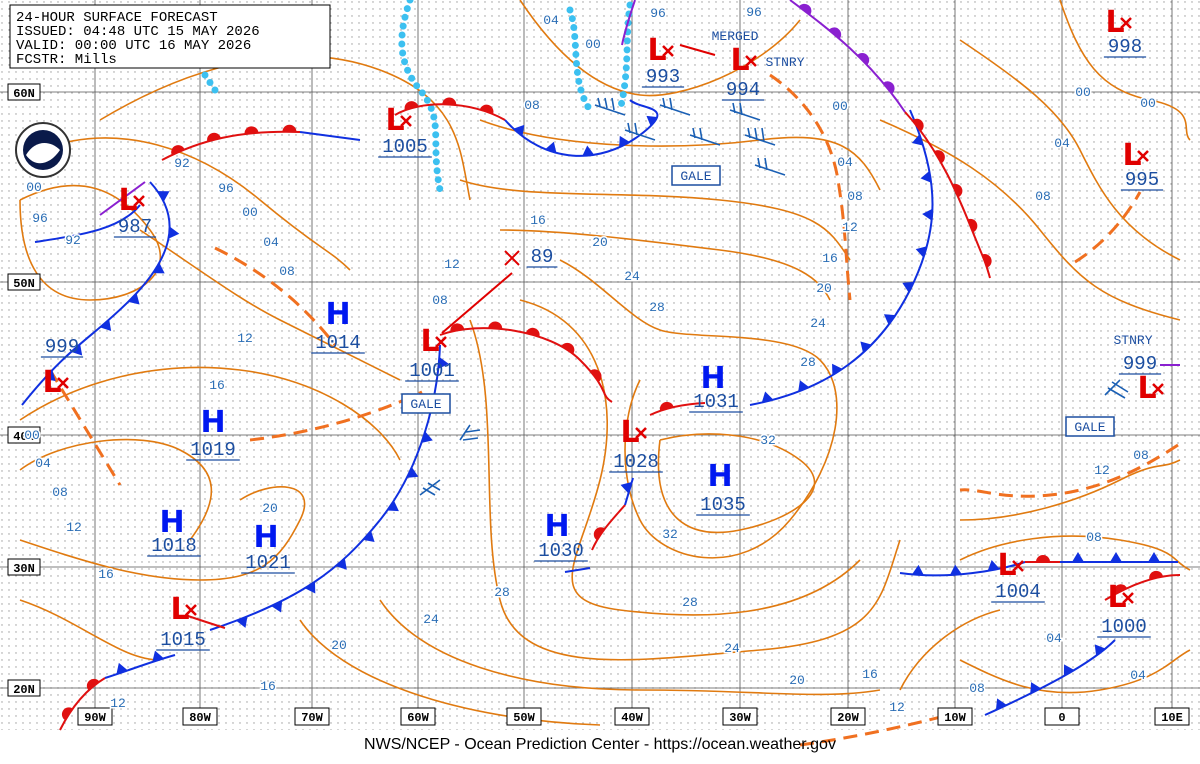  I want to click on isobar-label: 20, so click(270, 508).